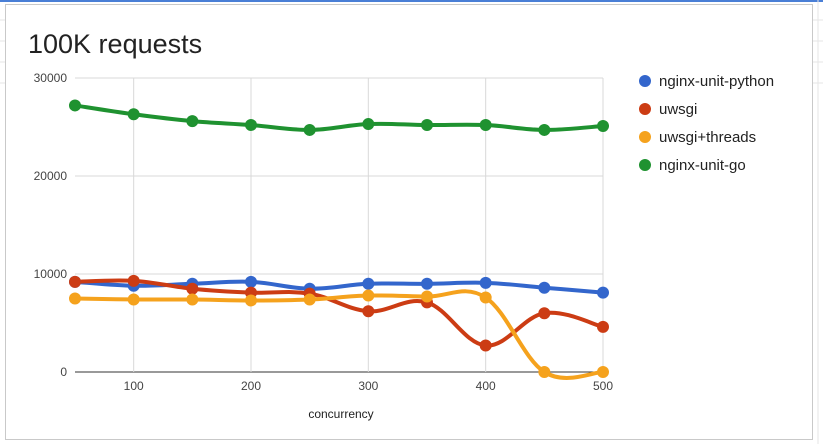  I want to click on legend-label: uwsgi, so click(678, 109).